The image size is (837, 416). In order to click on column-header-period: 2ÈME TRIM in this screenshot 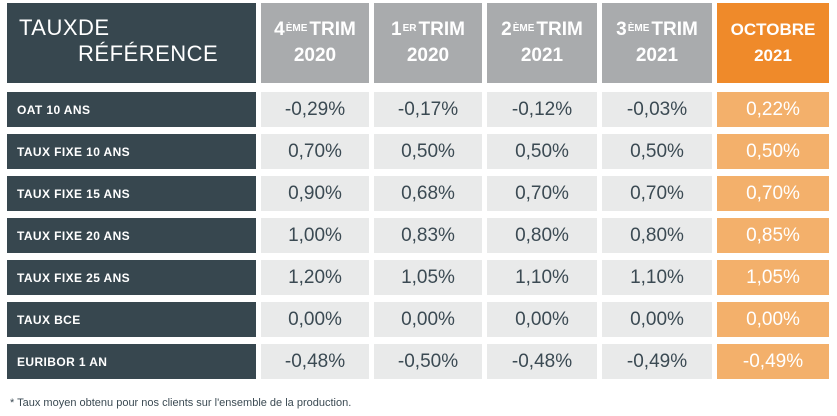, I will do `click(542, 29)`.